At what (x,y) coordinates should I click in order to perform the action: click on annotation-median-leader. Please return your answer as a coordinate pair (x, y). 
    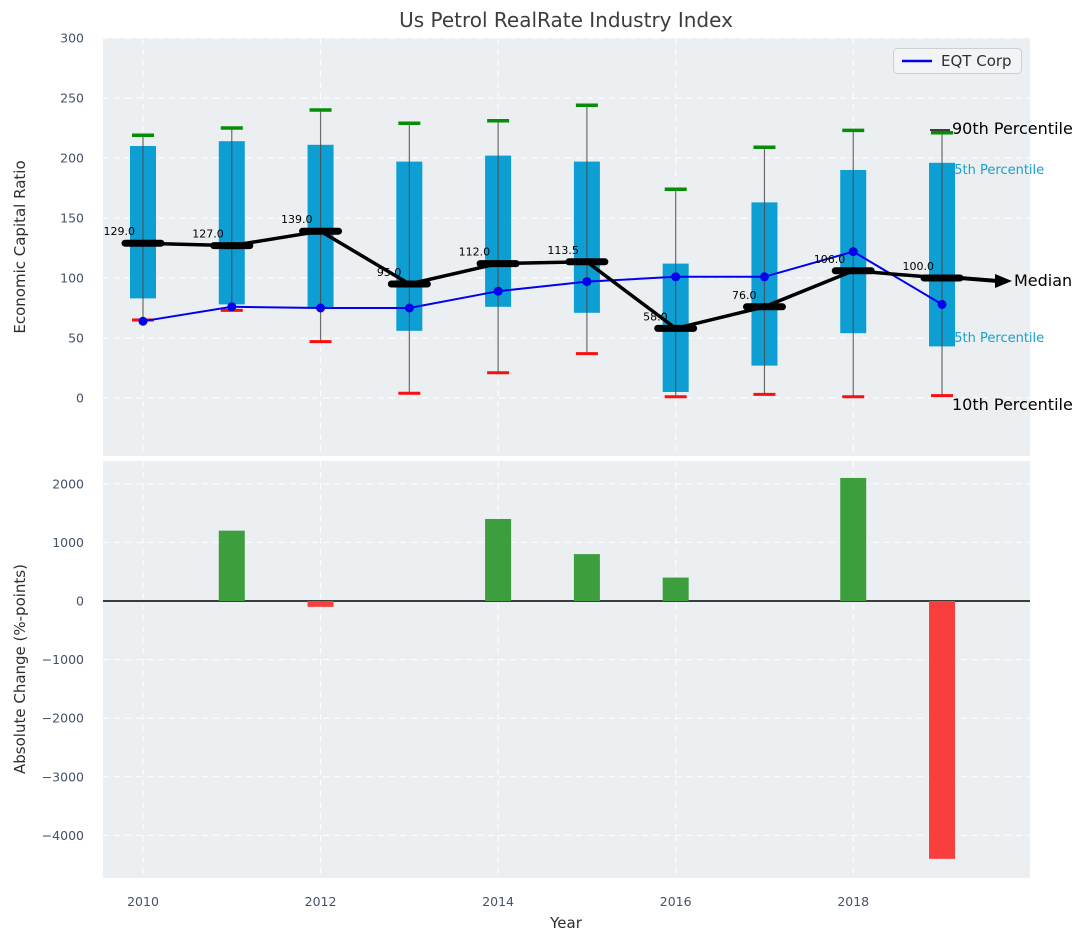
    Looking at the image, I should click on (979, 279).